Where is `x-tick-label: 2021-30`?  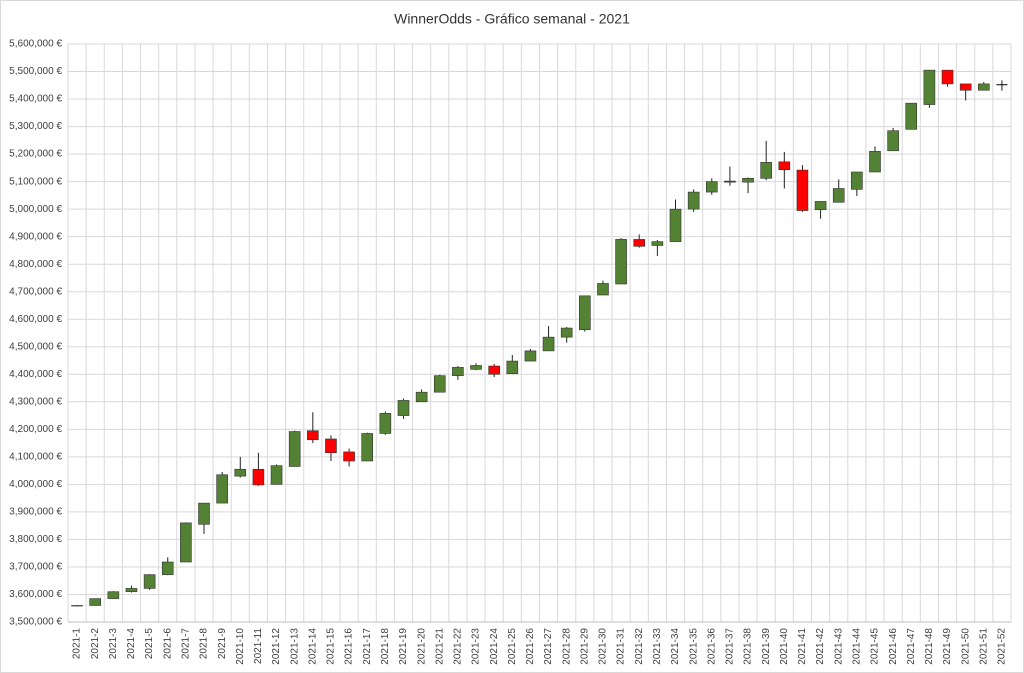
x-tick-label: 2021-30 is located at coordinates (603, 646).